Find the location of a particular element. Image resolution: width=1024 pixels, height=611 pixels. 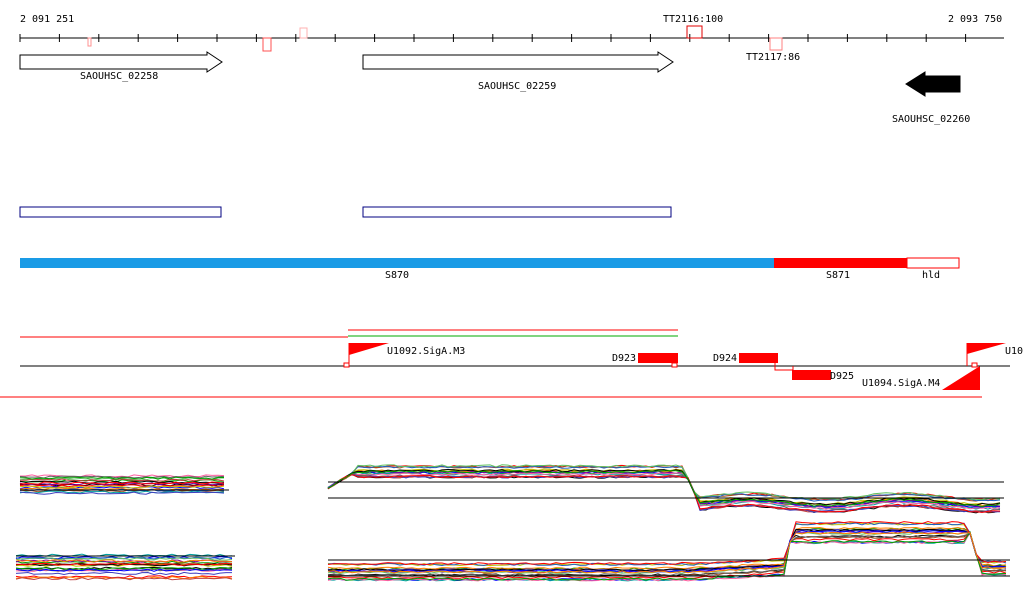

coordinate-ruler: 2 091 251 2 093 750 is located at coordinates (511, 28).